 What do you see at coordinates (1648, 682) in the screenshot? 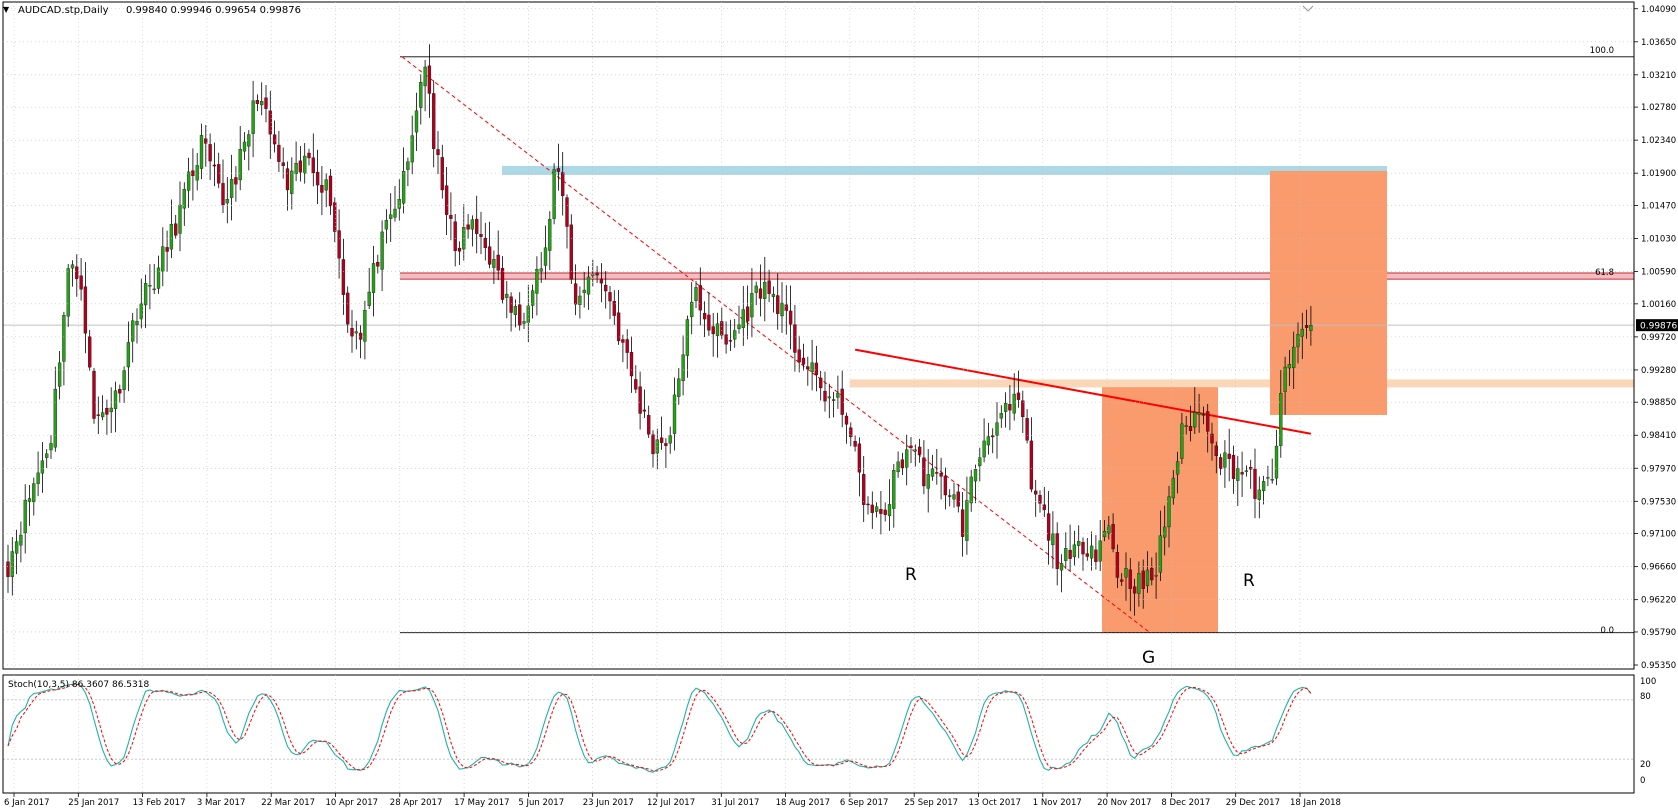
I see `stoch-label-100: 100` at bounding box center [1648, 682].